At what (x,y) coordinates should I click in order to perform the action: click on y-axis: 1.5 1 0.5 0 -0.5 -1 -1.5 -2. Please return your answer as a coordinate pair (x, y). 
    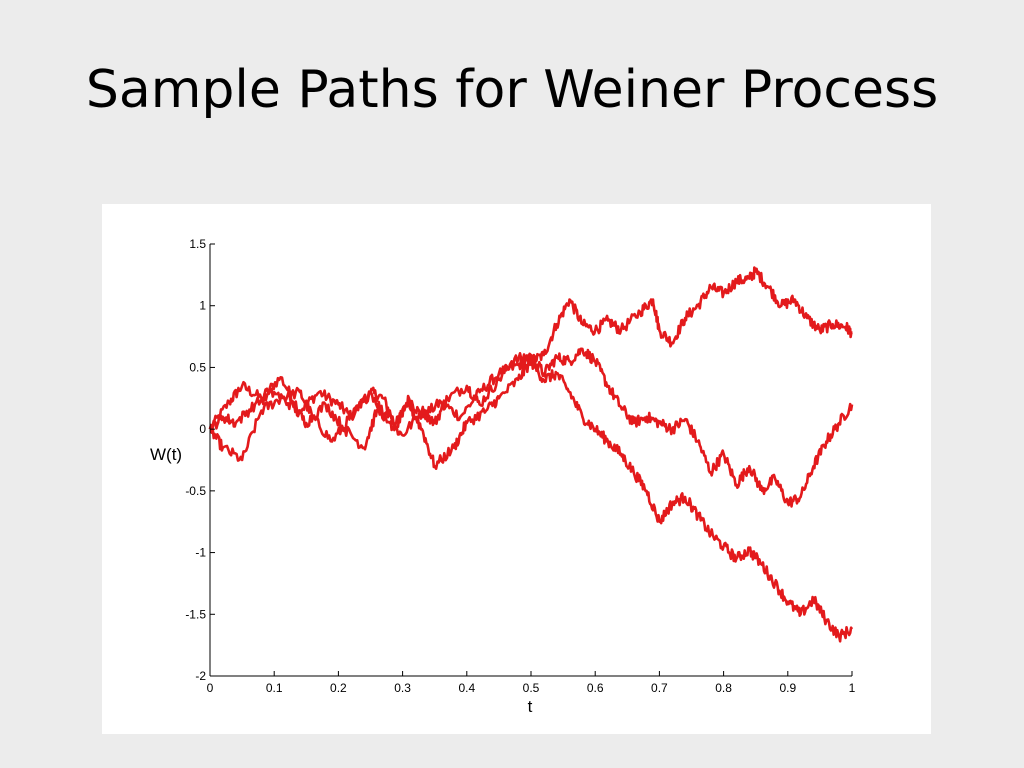
    Looking at the image, I should click on (200, 460).